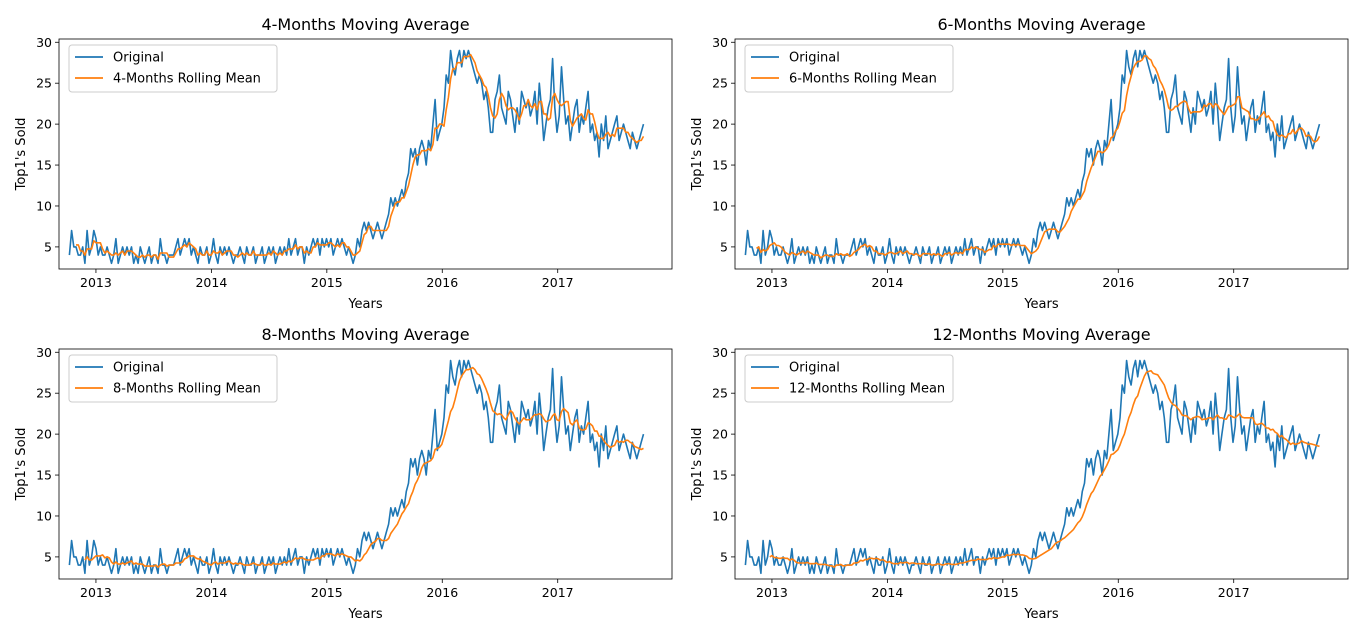 Image resolution: width=1366 pixels, height=641 pixels. What do you see at coordinates (863, 79) in the screenshot?
I see `legend-label: 6-Months Rolling Mean` at bounding box center [863, 79].